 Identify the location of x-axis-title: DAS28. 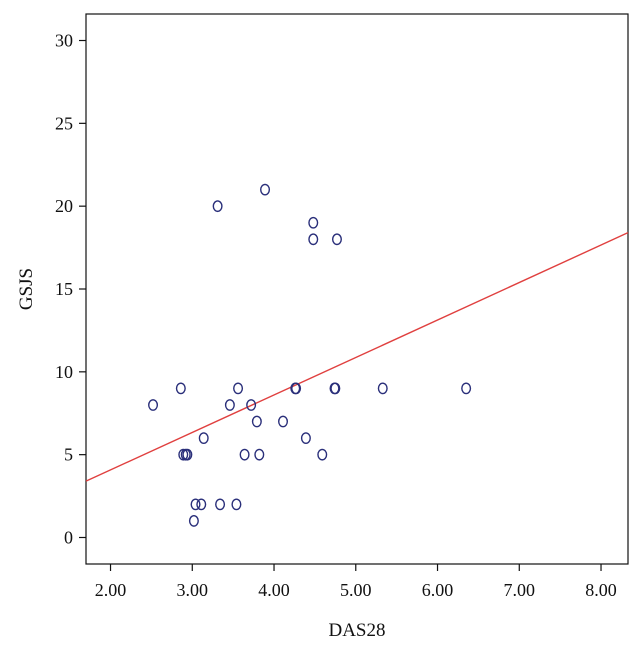
(356, 630).